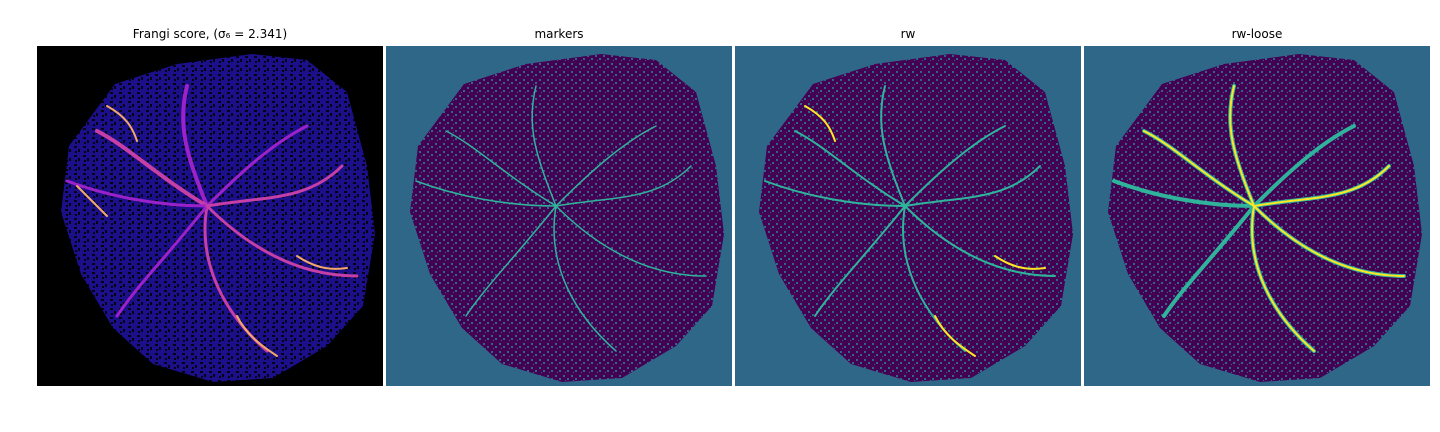  What do you see at coordinates (210, 34) in the screenshot?
I see `panel-title-frangi: Frangi score, (σ₆ = 2.341)` at bounding box center [210, 34].